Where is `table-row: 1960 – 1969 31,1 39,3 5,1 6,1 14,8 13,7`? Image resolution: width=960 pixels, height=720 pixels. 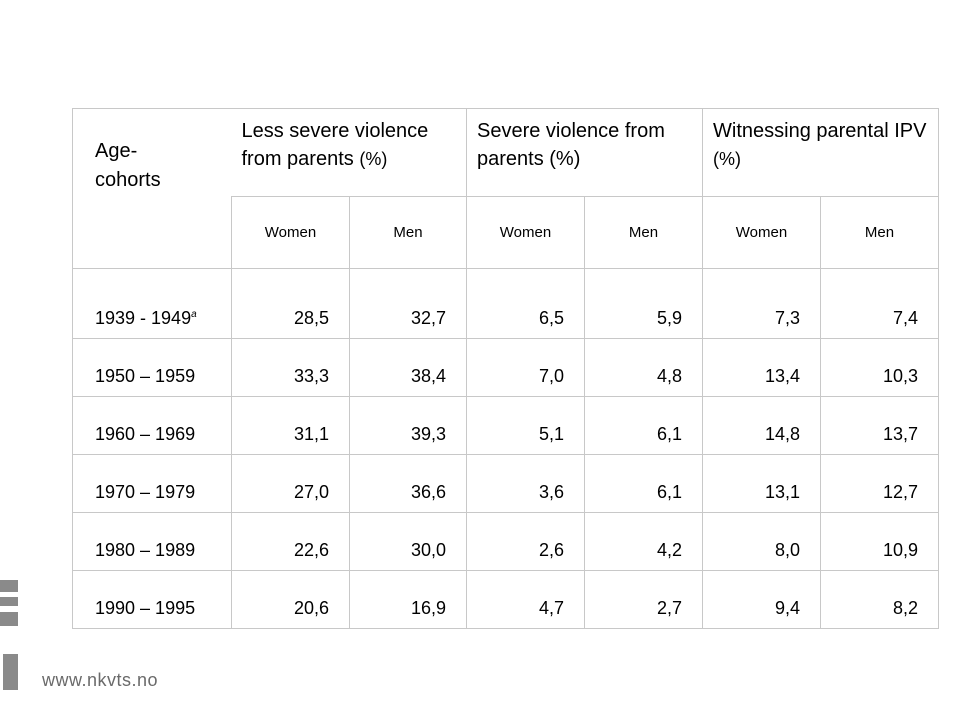
table-row: 1960 – 1969 31,1 39,3 5,1 6,1 14,8 13,7 is located at coordinates (506, 425).